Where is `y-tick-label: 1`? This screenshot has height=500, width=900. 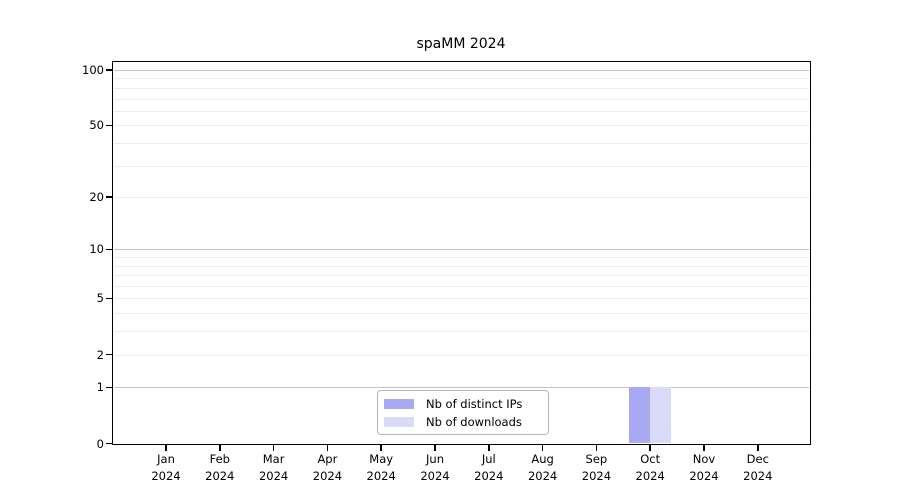 y-tick-label: 1 is located at coordinates (100, 387).